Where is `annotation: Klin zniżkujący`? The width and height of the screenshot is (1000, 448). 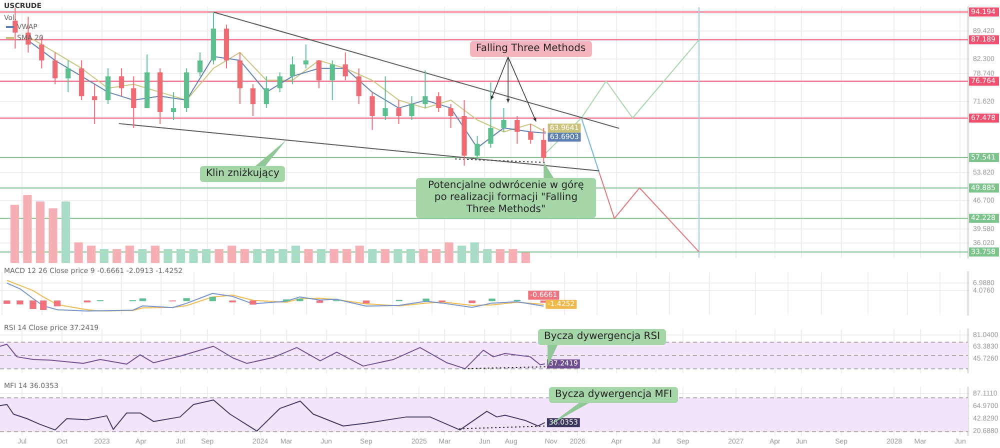 annotation: Klin zniżkujący is located at coordinates (243, 174).